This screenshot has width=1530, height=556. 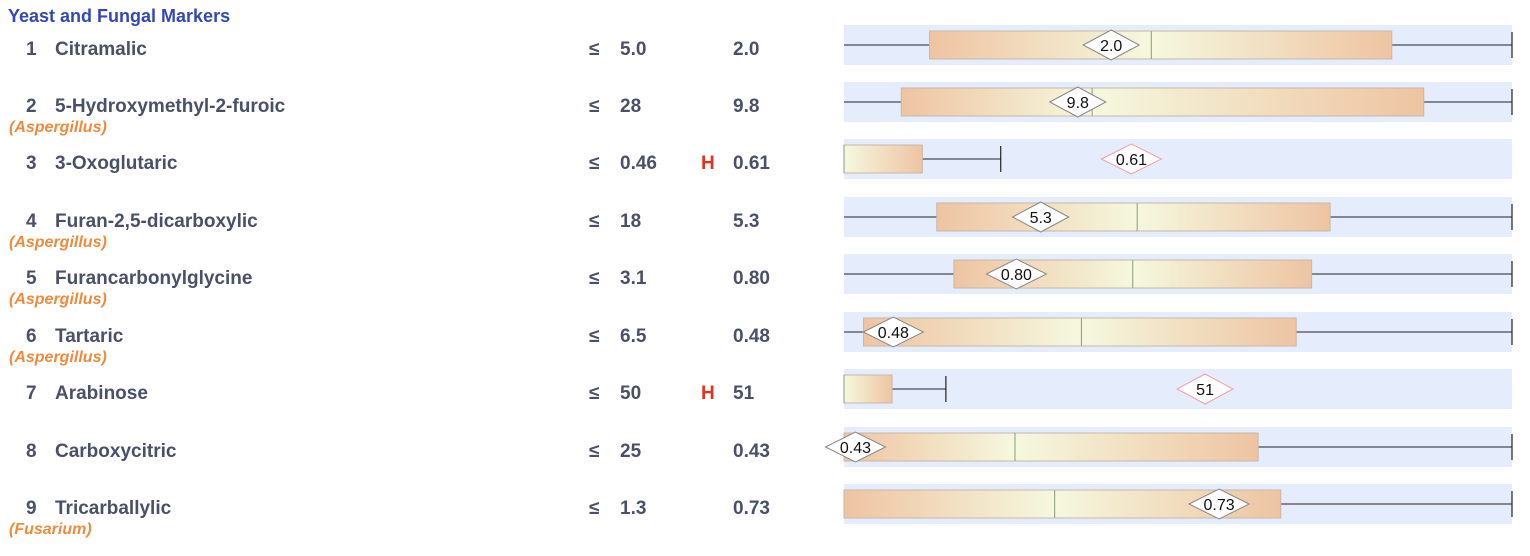 What do you see at coordinates (638, 163) in the screenshot?
I see `reference-limit: 0.46` at bounding box center [638, 163].